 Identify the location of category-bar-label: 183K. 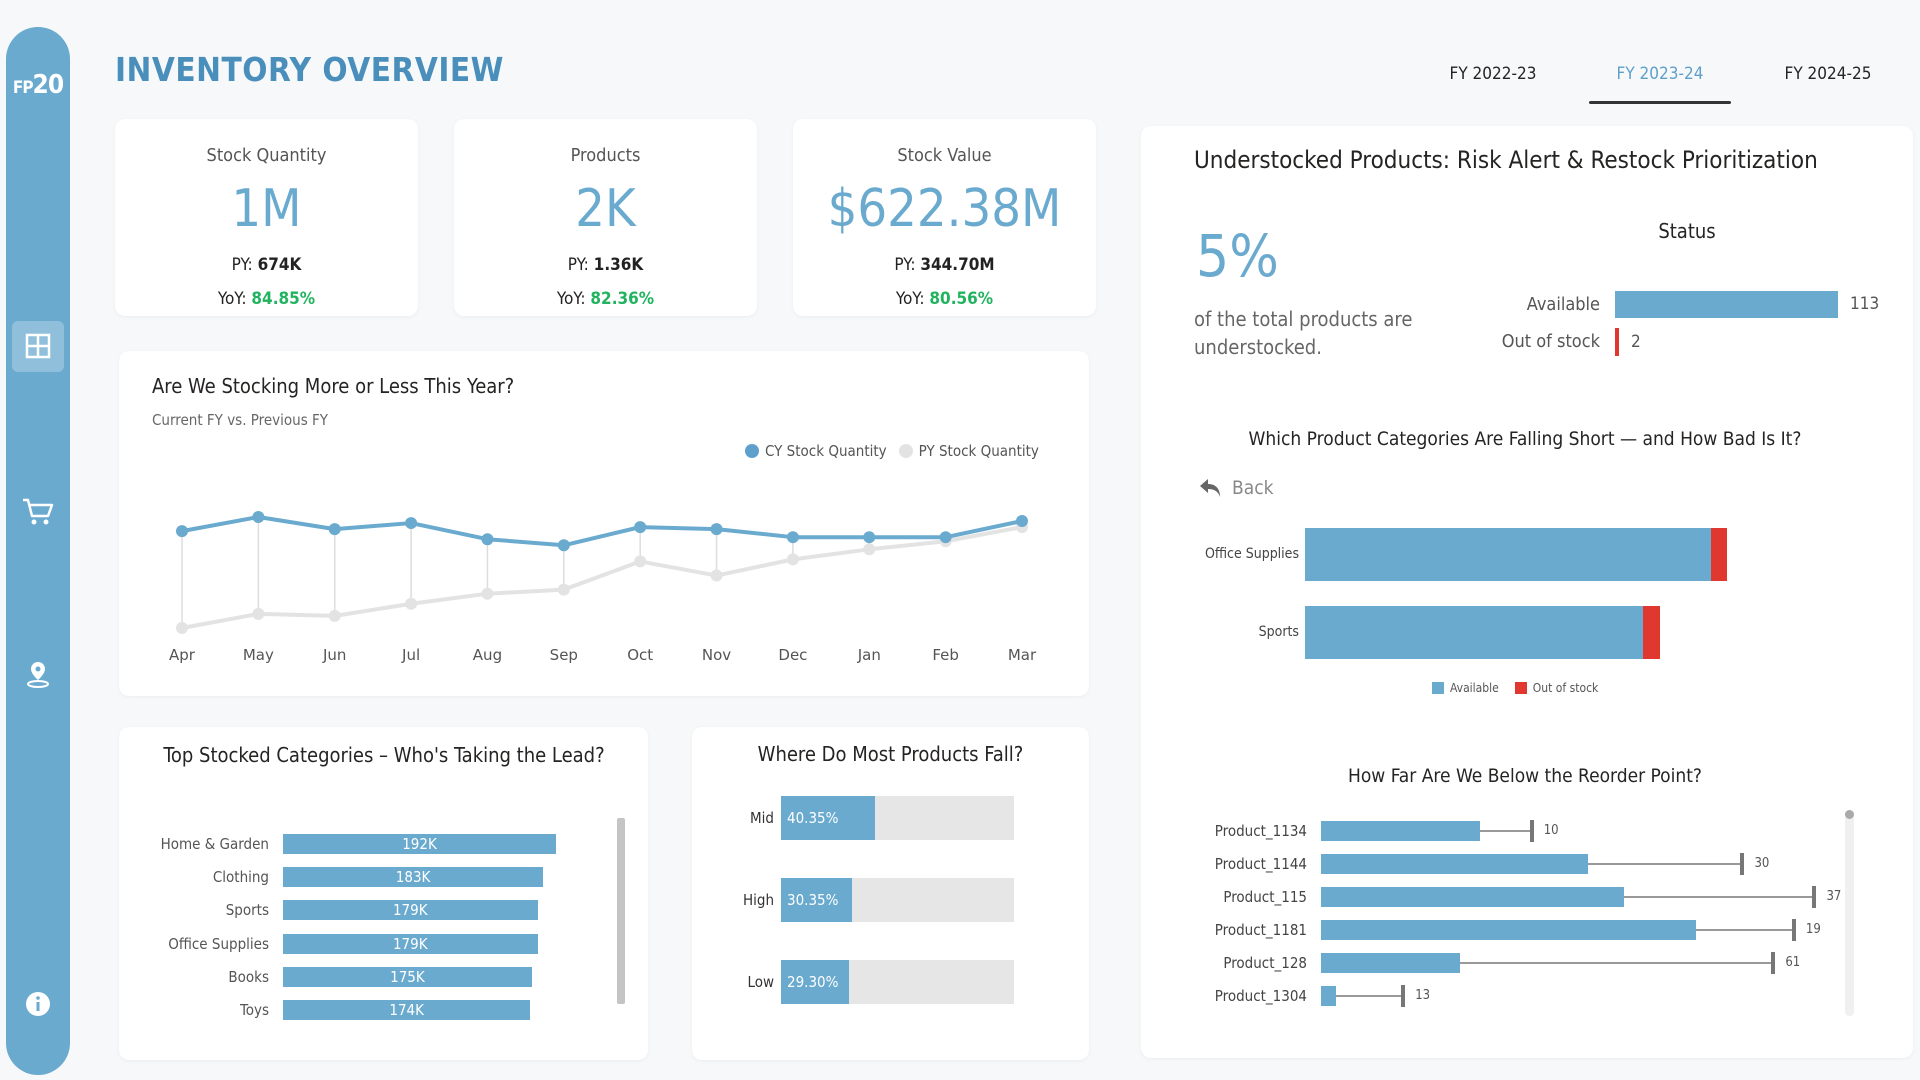
(413, 877).